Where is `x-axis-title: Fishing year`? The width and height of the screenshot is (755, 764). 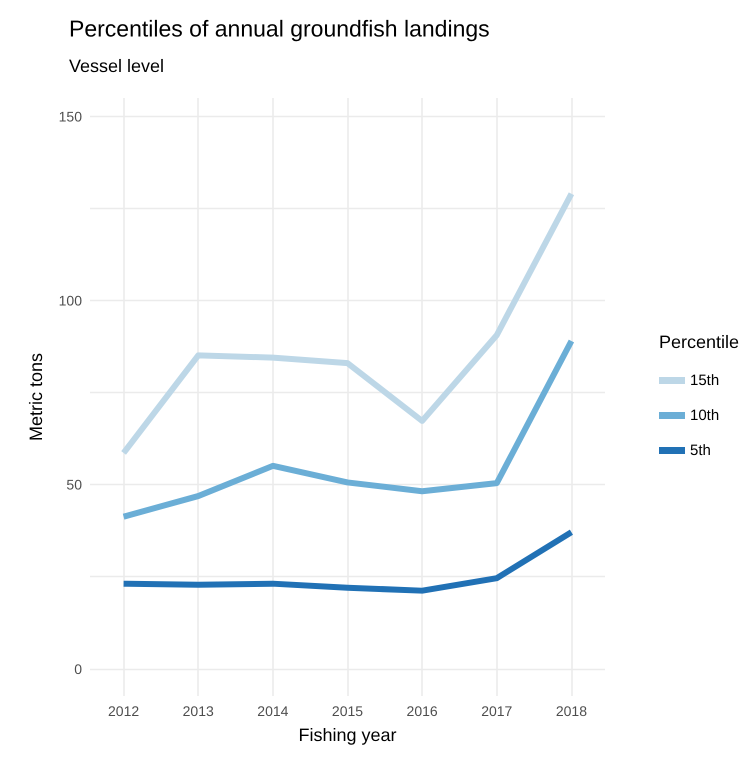
x-axis-title: Fishing year is located at coordinates (347, 735).